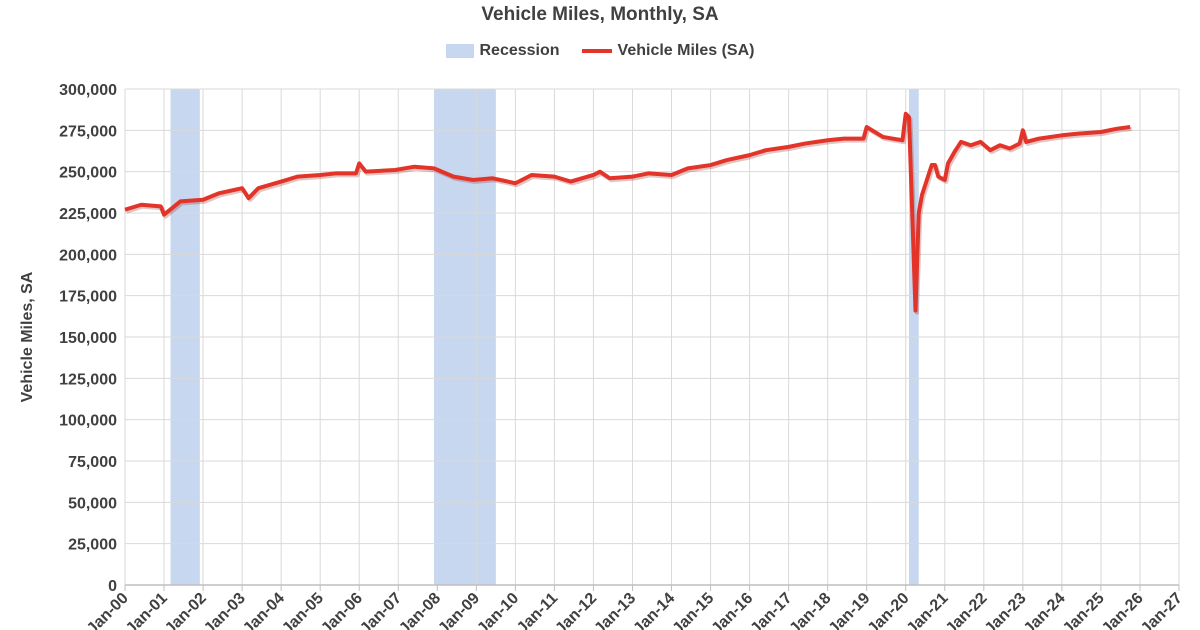 The image size is (1200, 630). What do you see at coordinates (92, 503) in the screenshot?
I see `y-tick-label: 50,000` at bounding box center [92, 503].